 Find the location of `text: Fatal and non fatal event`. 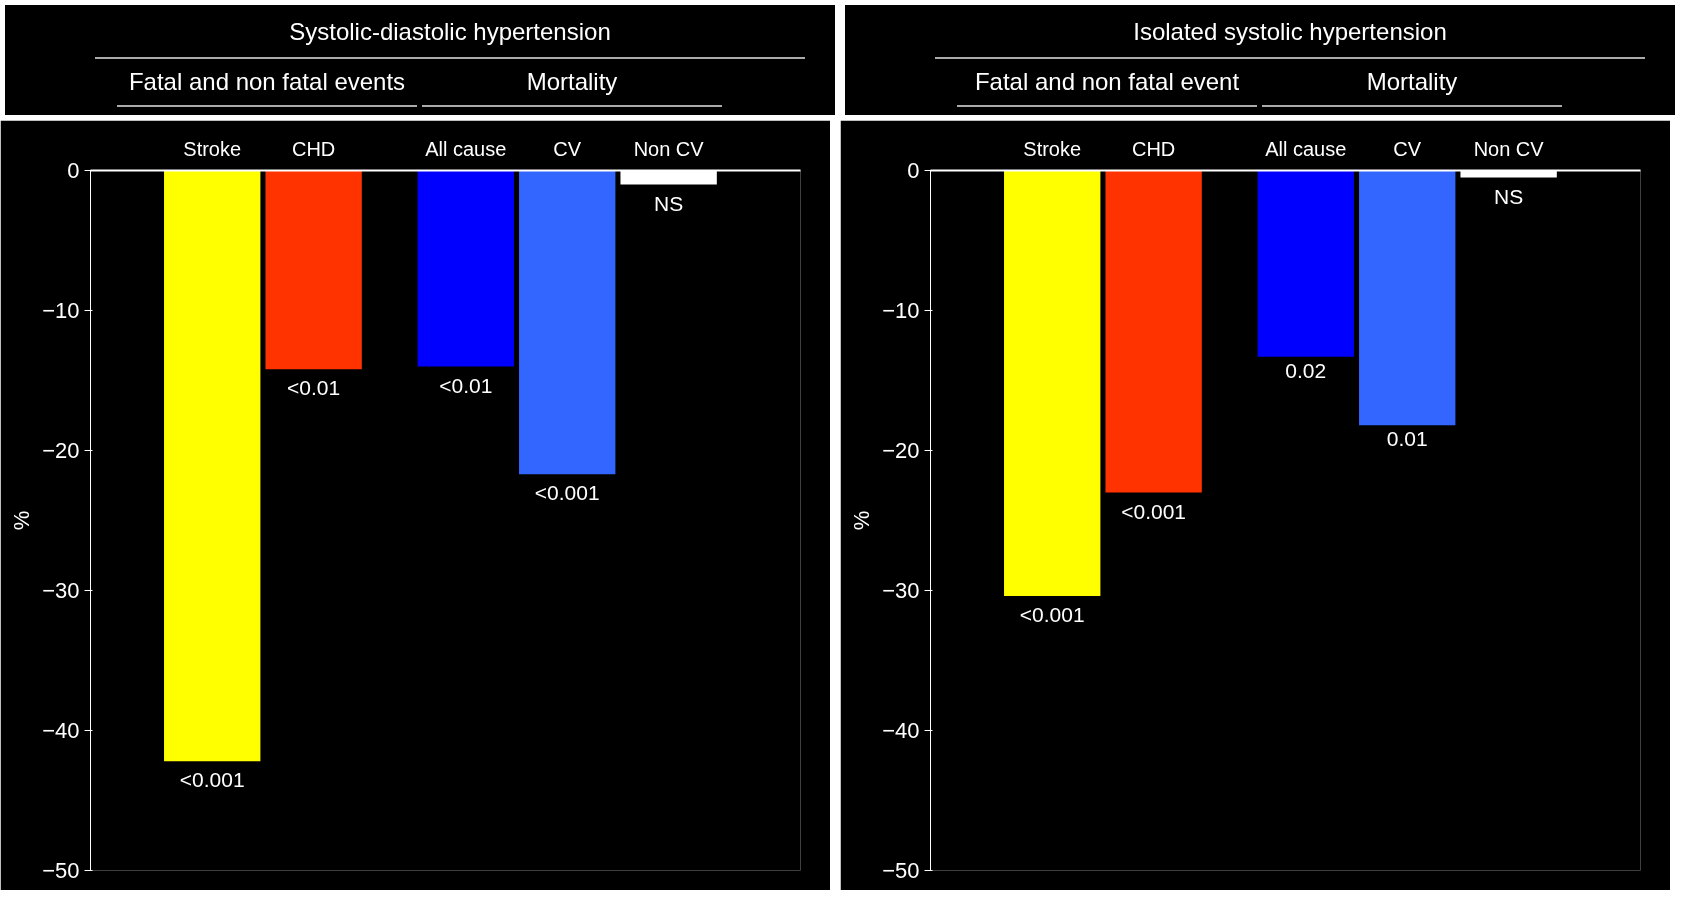

text: Fatal and non fatal event is located at coordinates (1107, 86).